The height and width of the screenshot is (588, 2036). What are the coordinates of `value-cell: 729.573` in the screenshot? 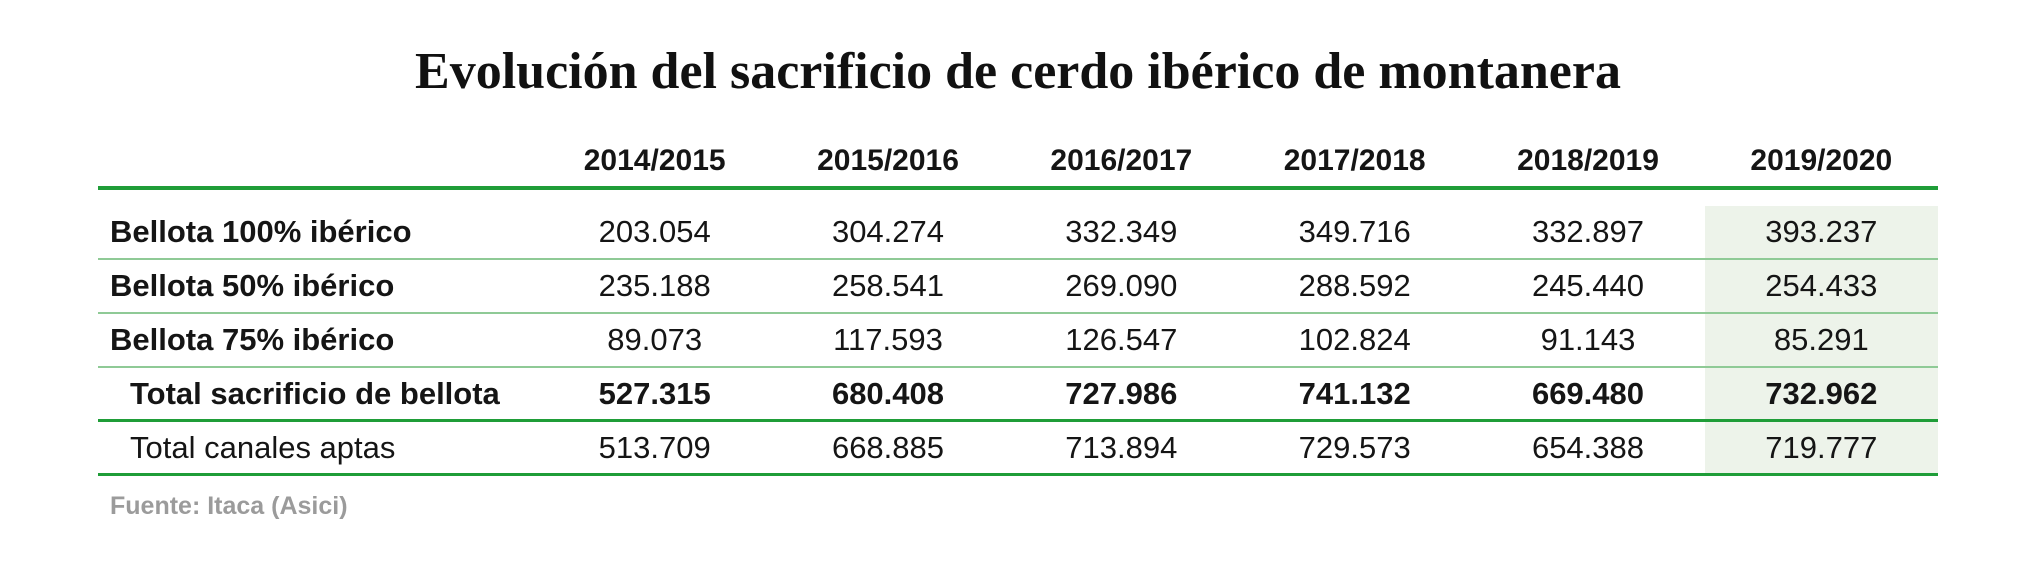 It's located at (1354, 447).